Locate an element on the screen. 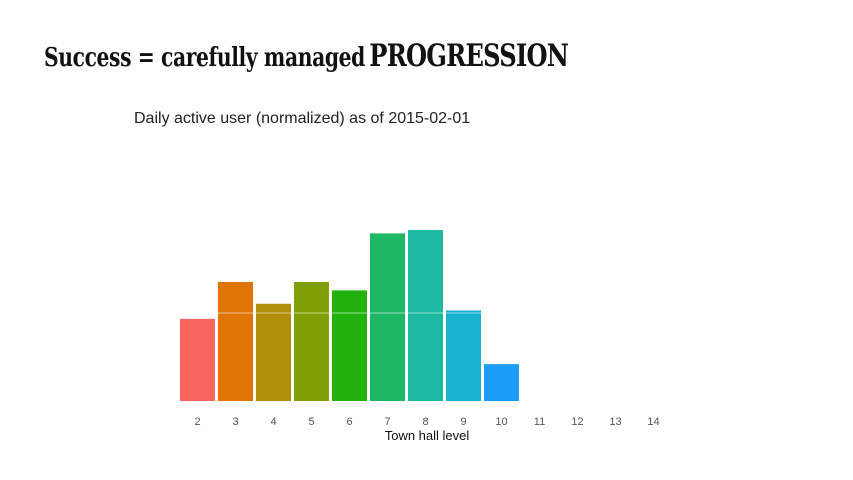 Image resolution: width=853 pixels, height=480 pixels. x-tick-6: 6 is located at coordinates (349, 422).